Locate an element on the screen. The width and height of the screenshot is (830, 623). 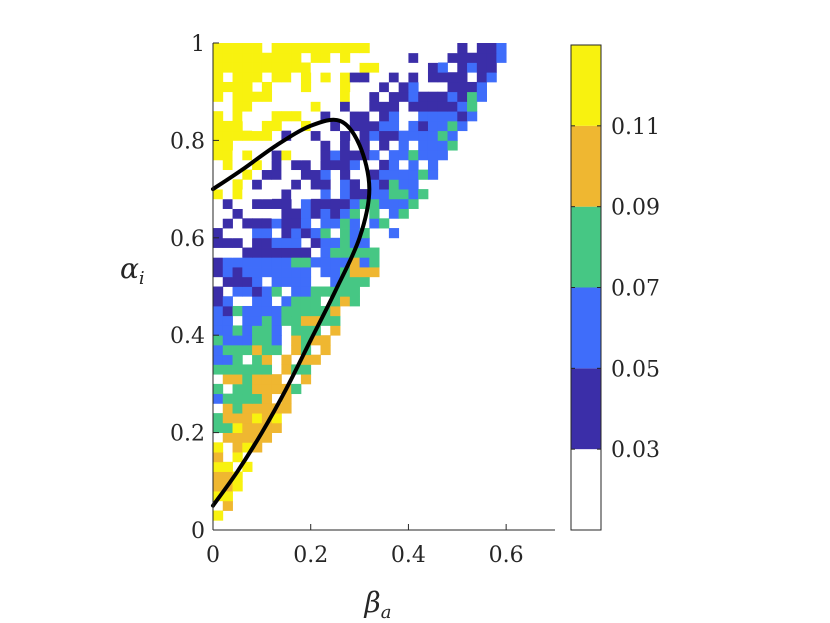
colorbar-tick-label: 0.07 is located at coordinates (635, 289).